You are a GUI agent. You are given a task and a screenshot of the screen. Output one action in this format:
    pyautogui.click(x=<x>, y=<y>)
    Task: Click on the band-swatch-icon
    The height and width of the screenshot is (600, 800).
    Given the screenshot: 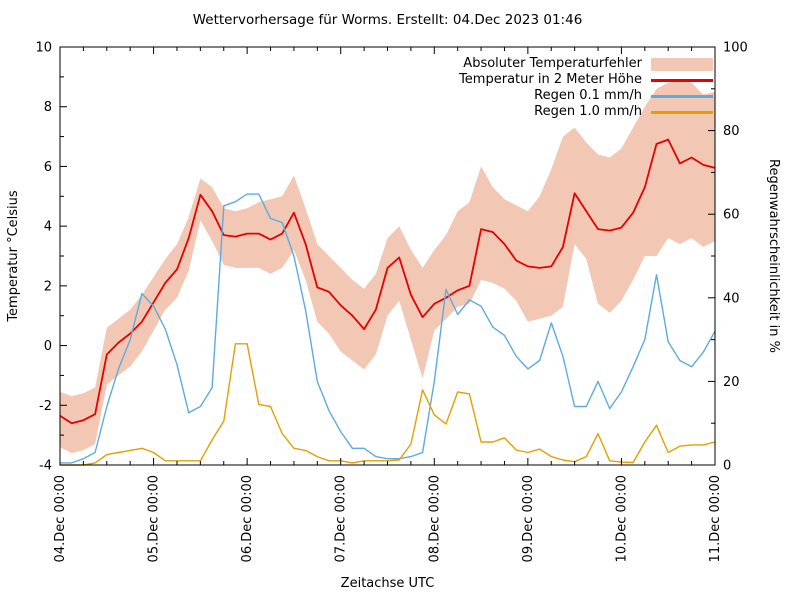 What is the action you would take?
    pyautogui.click(x=682, y=64)
    